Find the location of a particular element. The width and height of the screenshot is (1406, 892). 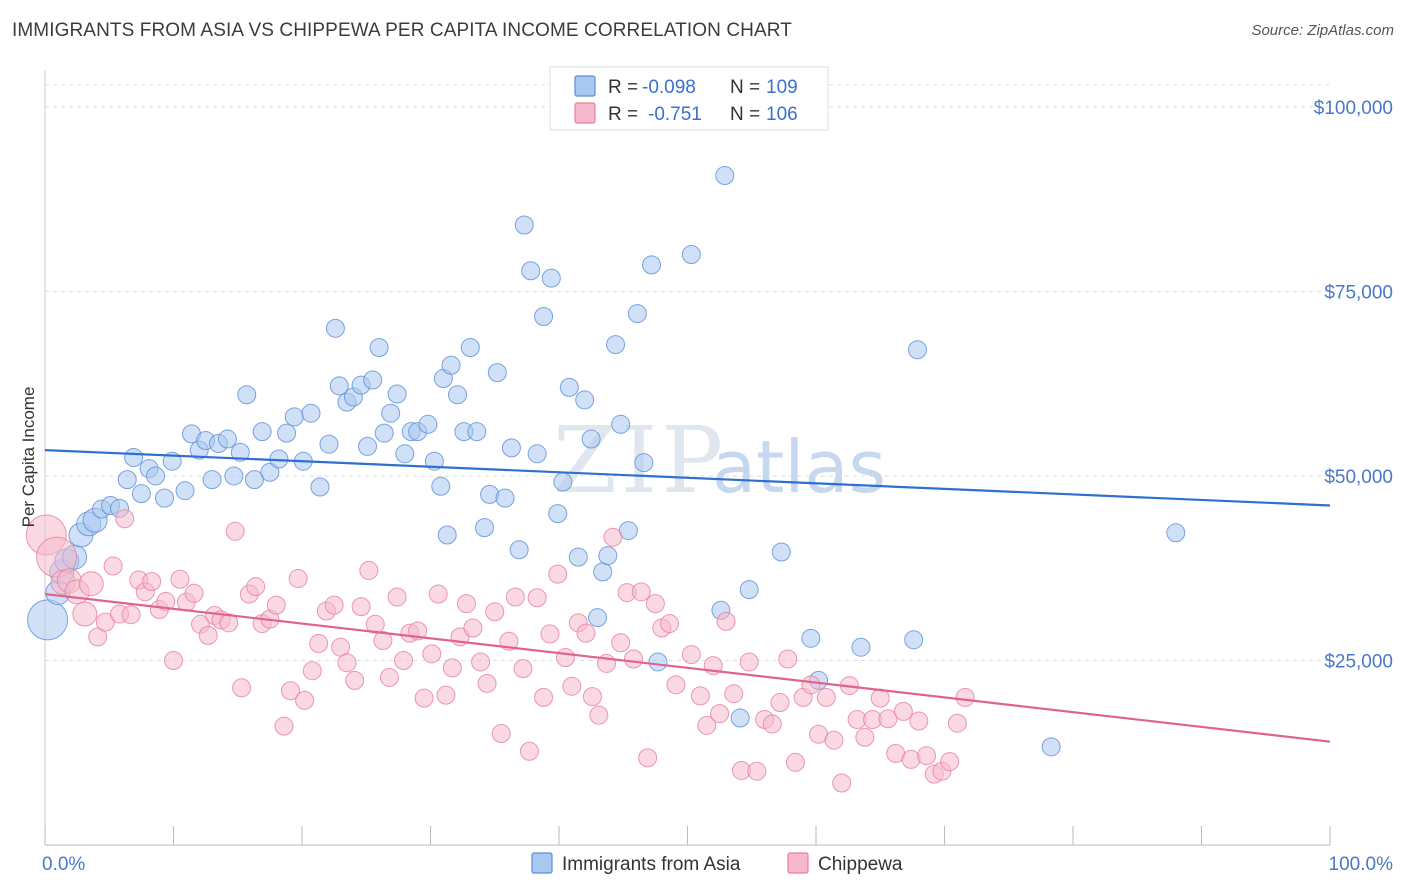

legend-r-label-2: R = is located at coordinates (623, 114).